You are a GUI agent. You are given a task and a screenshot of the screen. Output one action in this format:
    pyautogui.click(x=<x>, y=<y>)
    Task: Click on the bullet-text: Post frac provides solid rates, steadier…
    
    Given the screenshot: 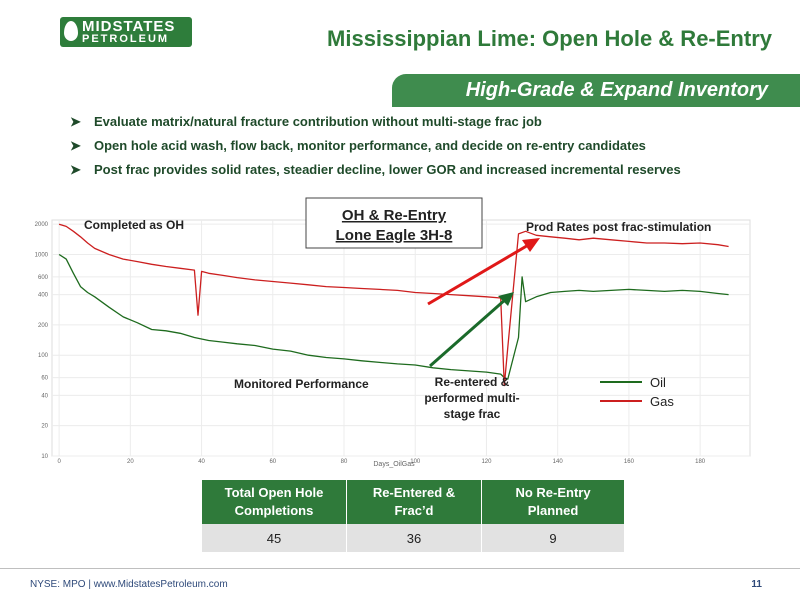 What is the action you would take?
    pyautogui.click(x=387, y=169)
    